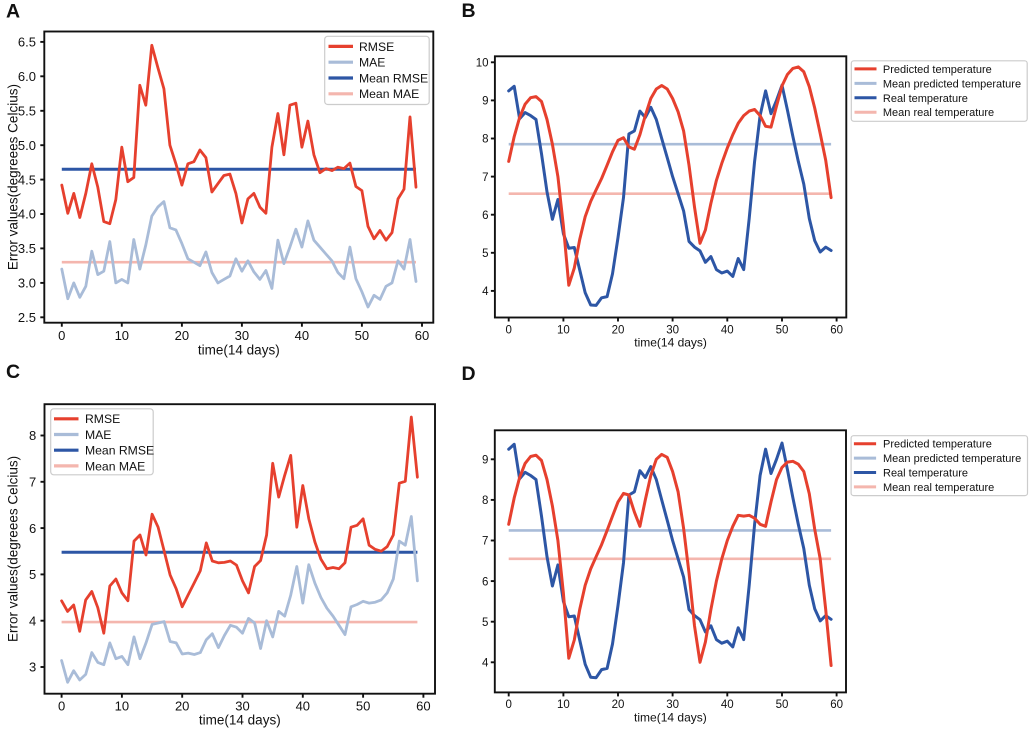 The width and height of the screenshot is (1031, 730). Describe the element at coordinates (32, 667) in the screenshot. I see `svg-text: 3` at that location.